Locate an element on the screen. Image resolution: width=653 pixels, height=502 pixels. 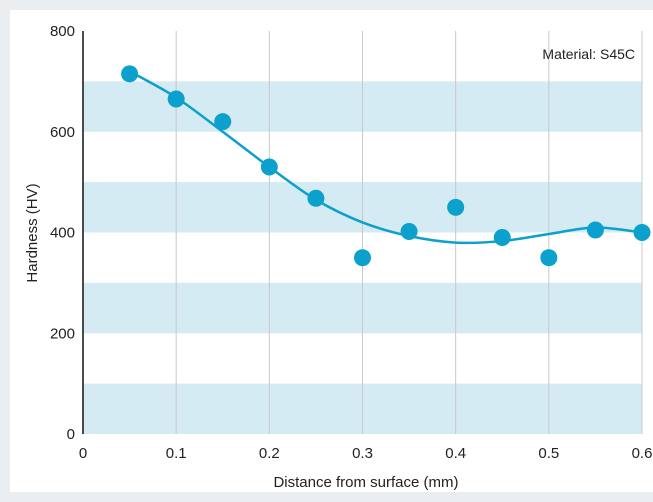
y-tick-label: 200 is located at coordinates (62, 333).